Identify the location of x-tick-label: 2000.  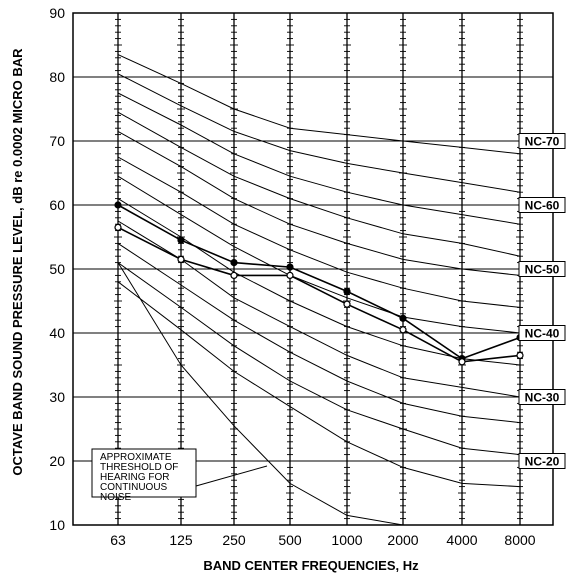
(402, 540).